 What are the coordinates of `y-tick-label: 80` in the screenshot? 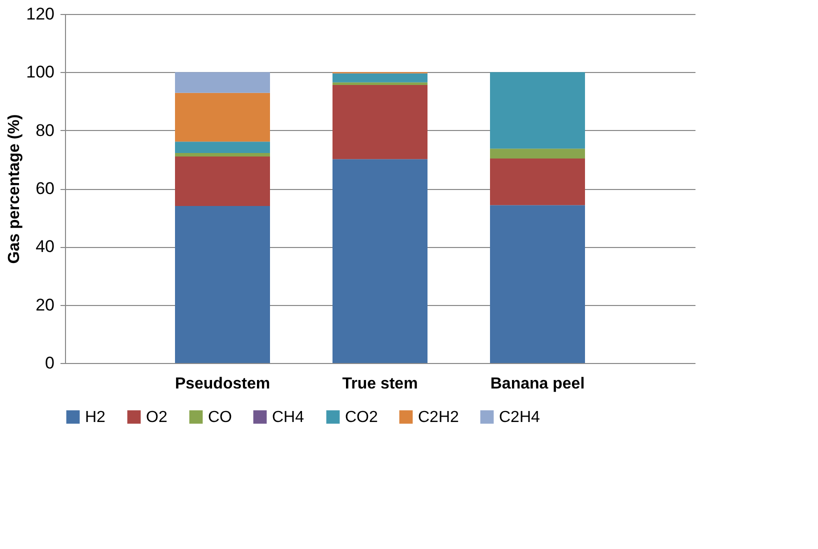 It's located at (45, 130).